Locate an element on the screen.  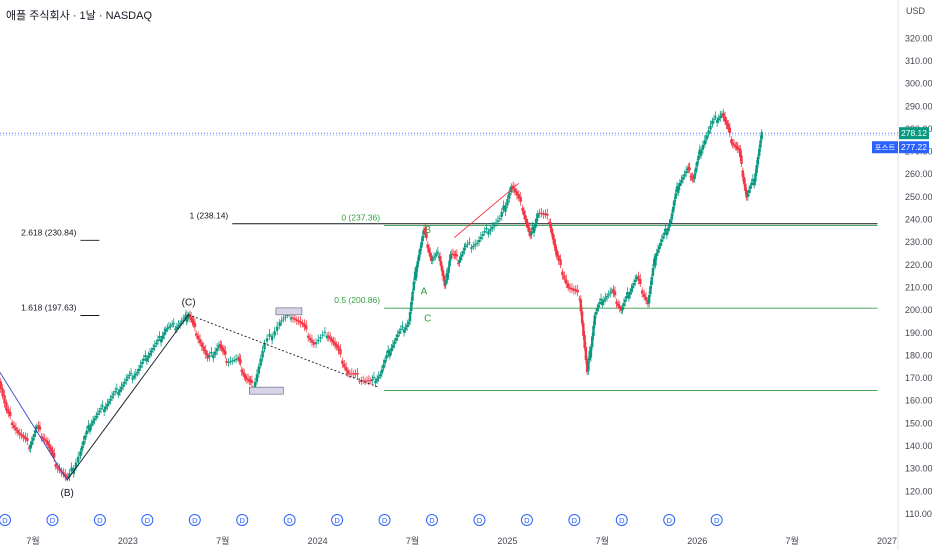
dividend-marker-label: D is located at coordinates (148, 520).